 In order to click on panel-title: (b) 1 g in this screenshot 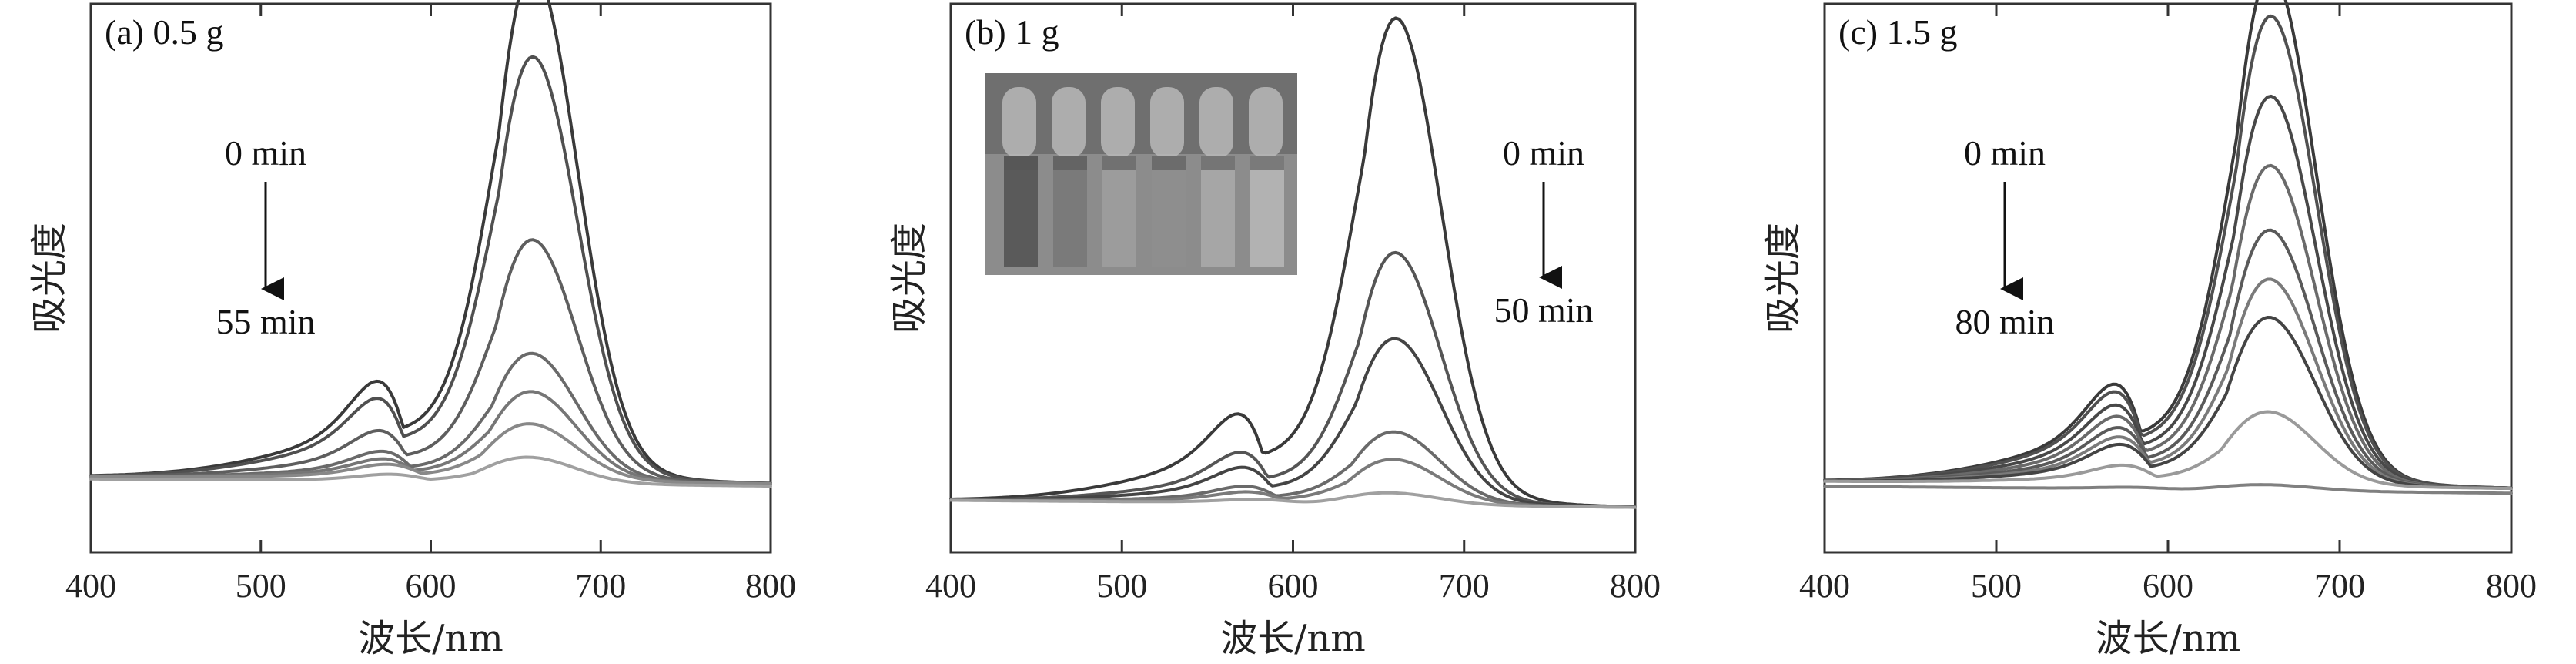, I will do `click(1012, 32)`.